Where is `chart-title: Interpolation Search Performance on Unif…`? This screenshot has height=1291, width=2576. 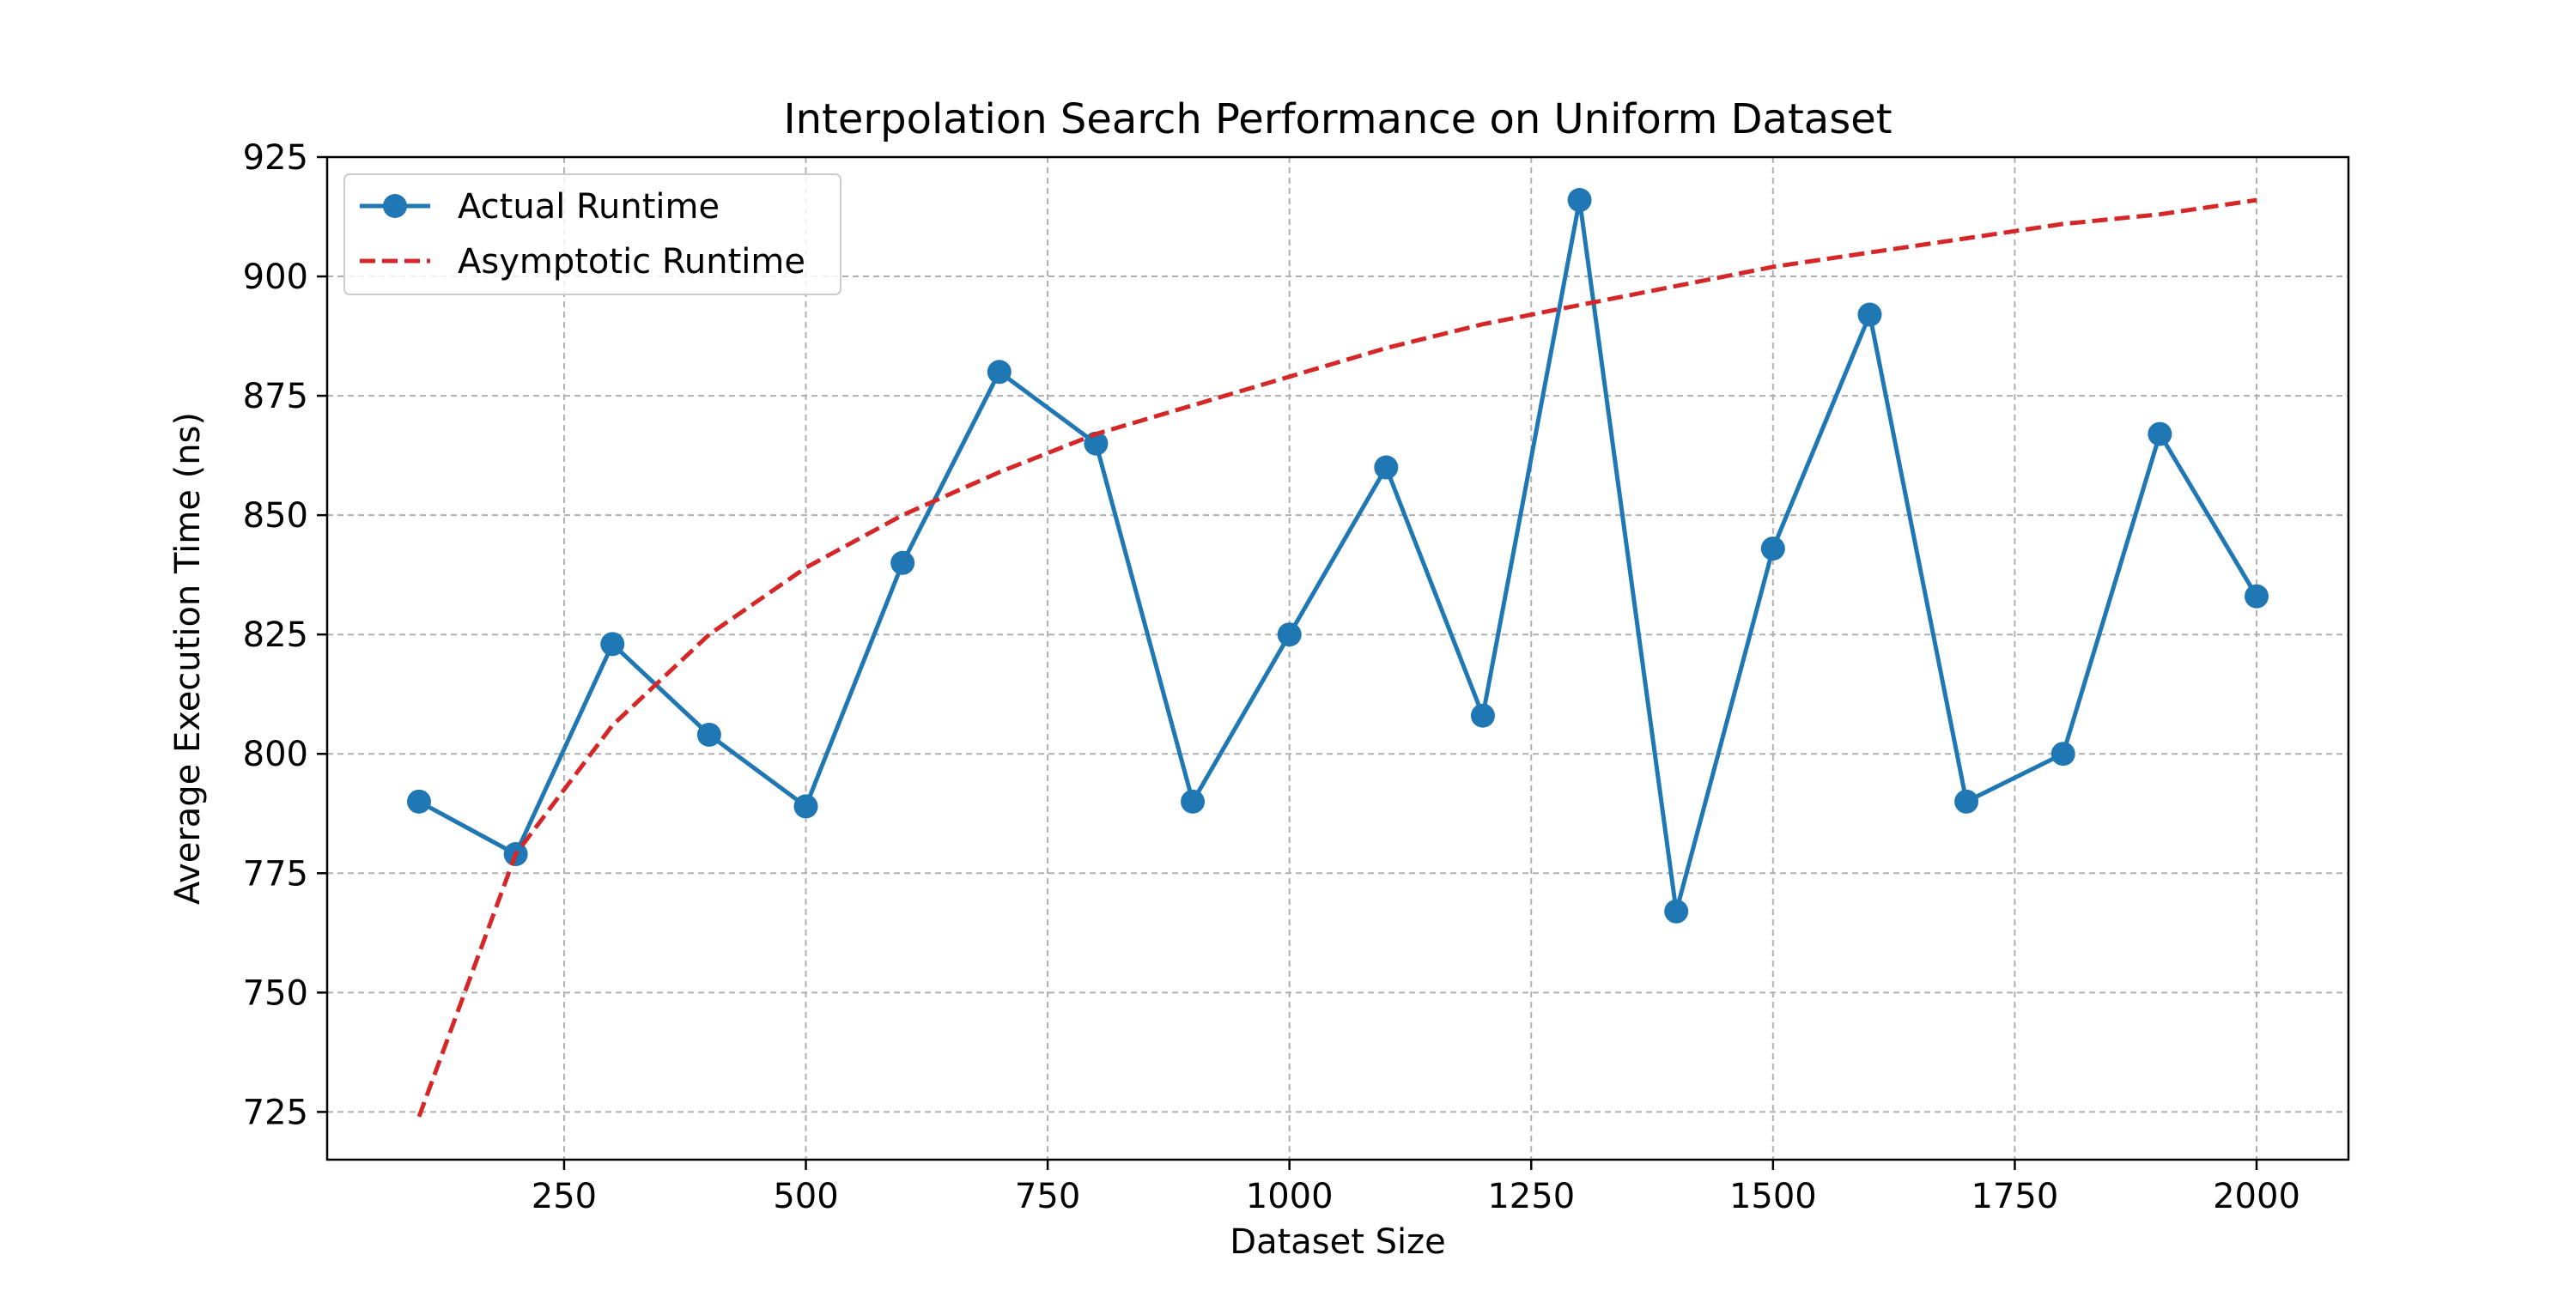 chart-title: Interpolation Search Performance on Unif… is located at coordinates (1338, 119).